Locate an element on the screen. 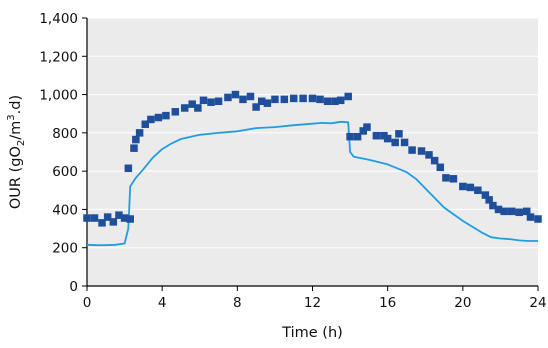 The height and width of the screenshot is (348, 548). y-axis-title-subscript: 2 is located at coordinates (21, 143).